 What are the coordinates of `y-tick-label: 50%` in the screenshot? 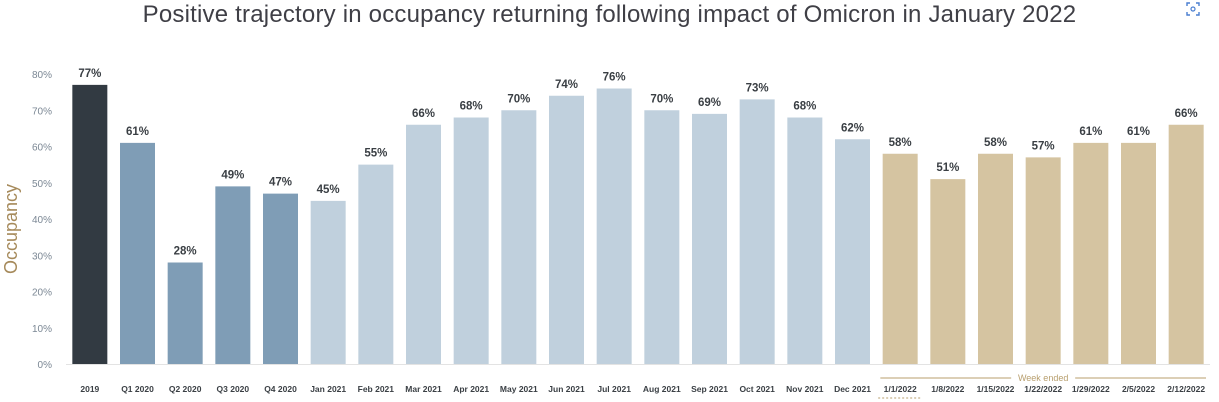 It's located at (42, 184).